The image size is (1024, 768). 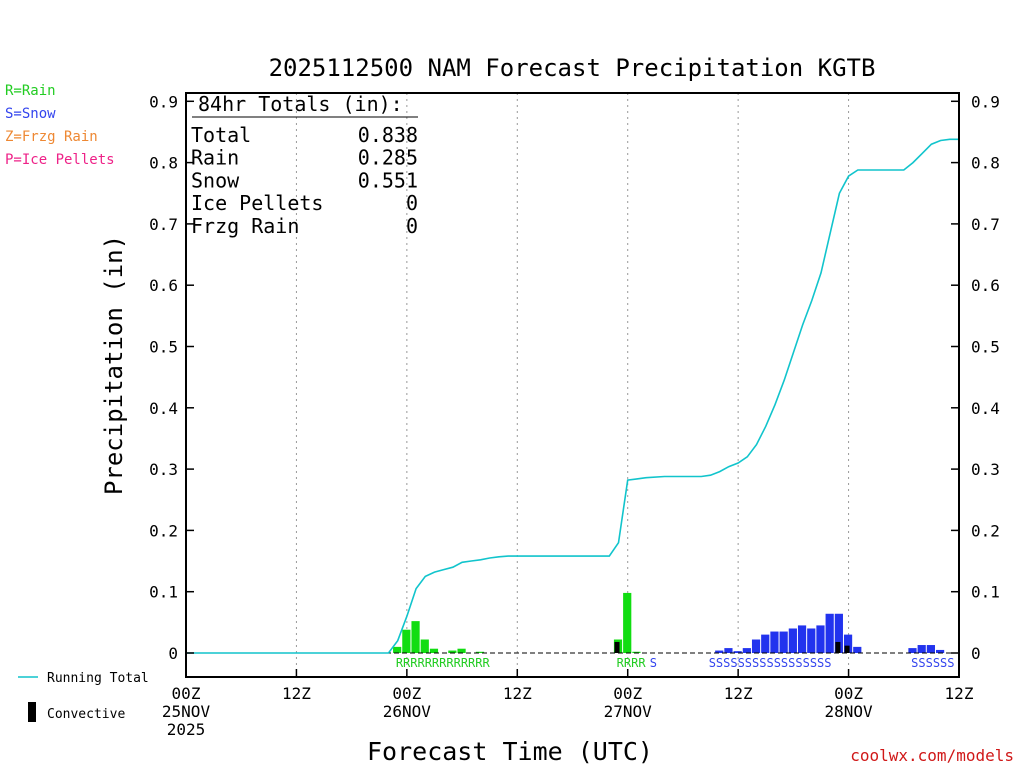 What do you see at coordinates (163, 469) in the screenshot?
I see `y-tick-label-left: 0.3` at bounding box center [163, 469].